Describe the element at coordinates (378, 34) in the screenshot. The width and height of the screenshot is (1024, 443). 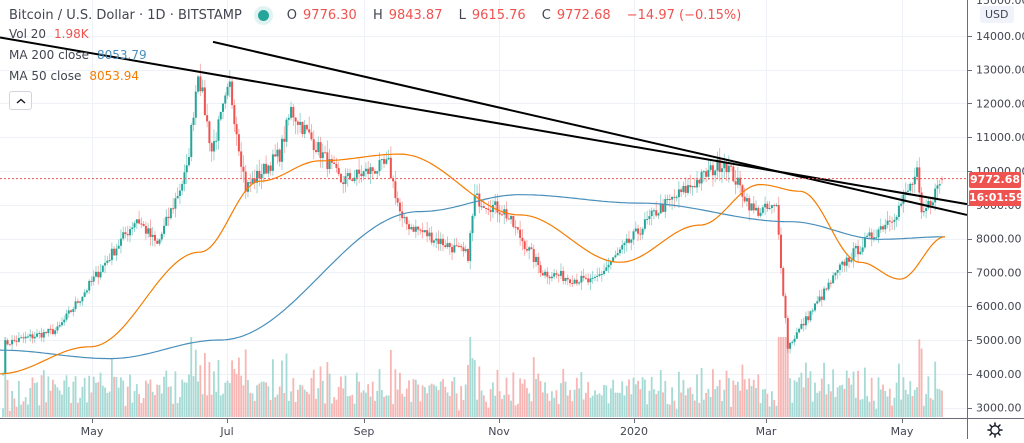
I see `study-volume: Vol 20 1.98K` at that location.